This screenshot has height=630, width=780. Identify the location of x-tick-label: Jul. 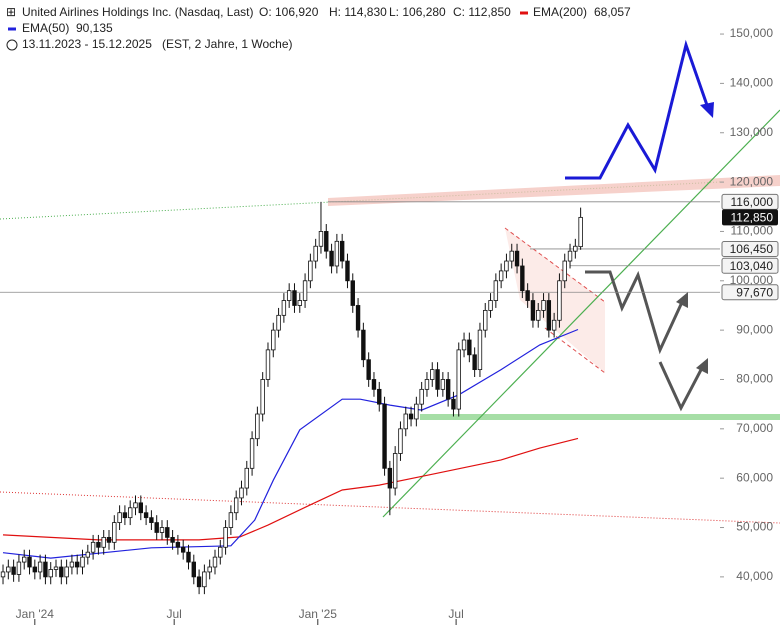
(455, 614).